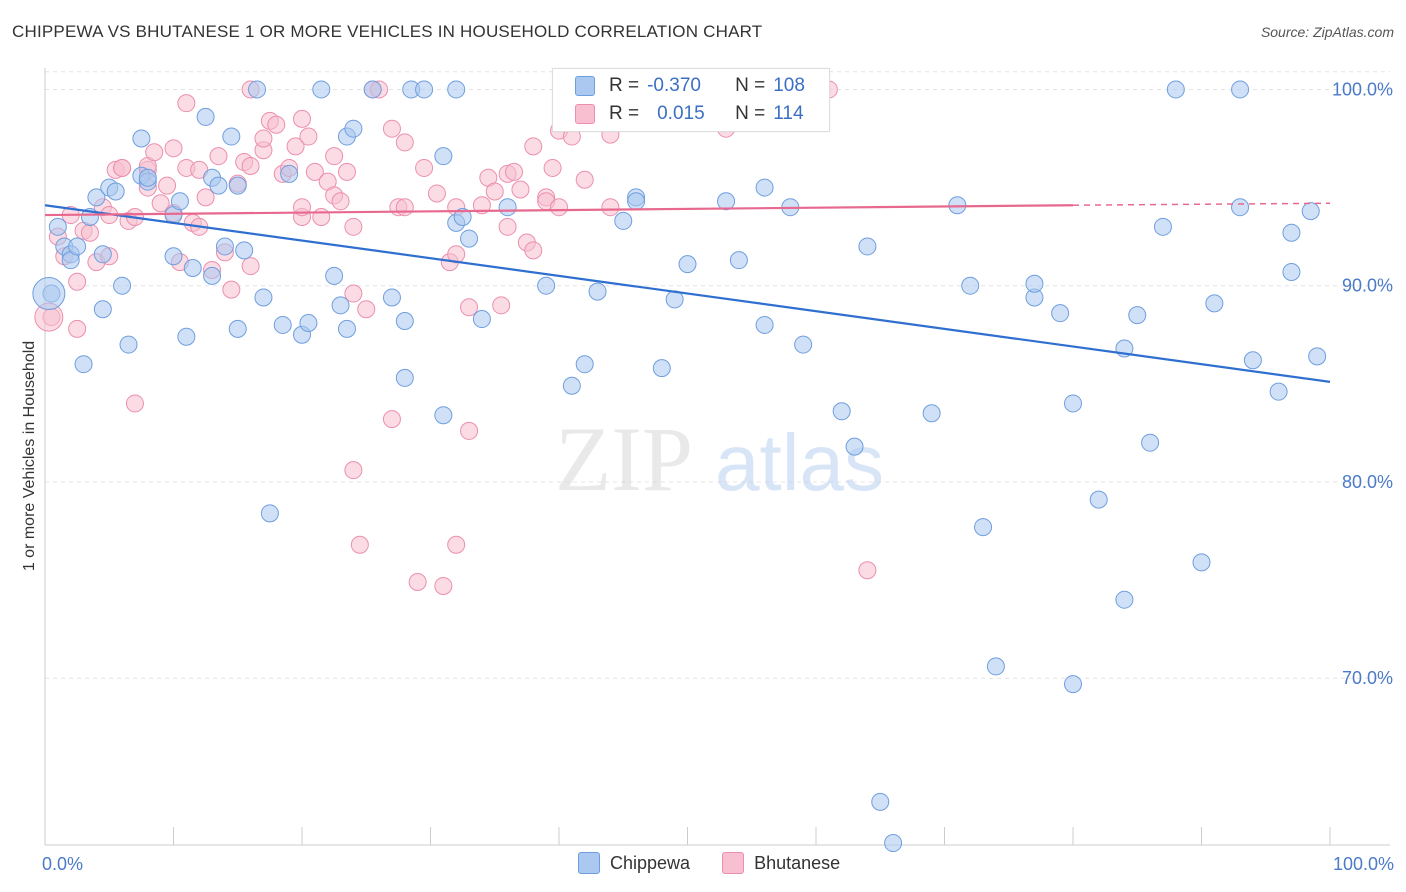 The height and width of the screenshot is (892, 1406). Describe the element at coordinates (624, 459) in the screenshot. I see `watermark-zip: ZIP` at that location.